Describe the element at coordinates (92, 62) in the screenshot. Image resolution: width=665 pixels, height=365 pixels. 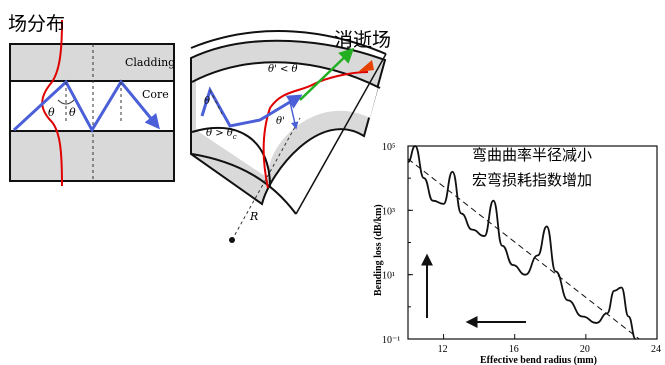
I see `cladding-top` at that location.